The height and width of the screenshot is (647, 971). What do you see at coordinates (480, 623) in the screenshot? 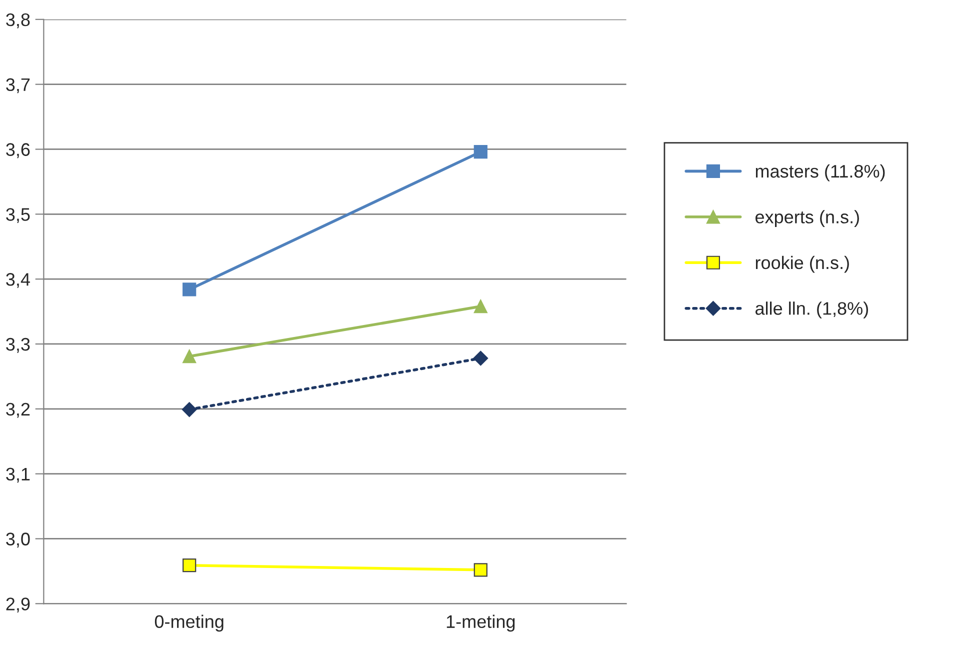
I see `x-tick-label: 1-meting` at bounding box center [480, 623].